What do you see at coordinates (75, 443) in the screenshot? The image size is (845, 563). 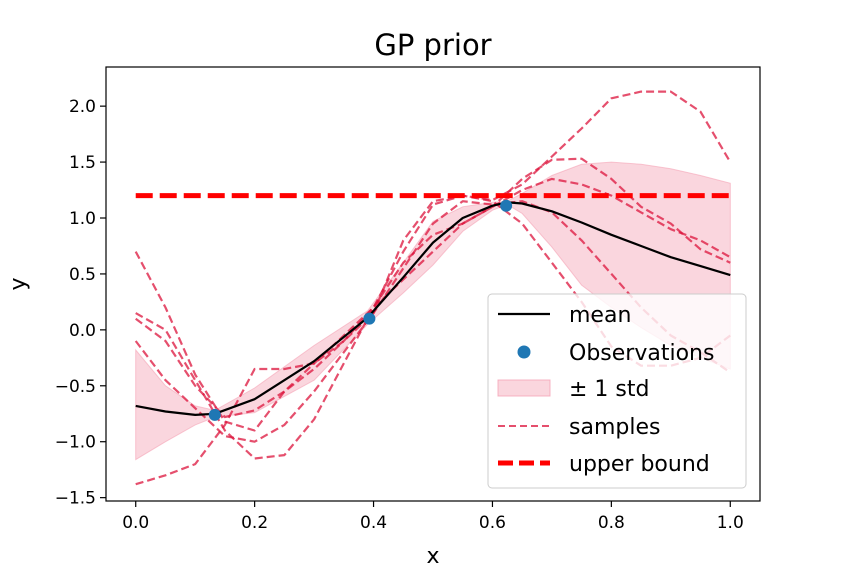 I see `y-tick-label: −1.0` at bounding box center [75, 443].